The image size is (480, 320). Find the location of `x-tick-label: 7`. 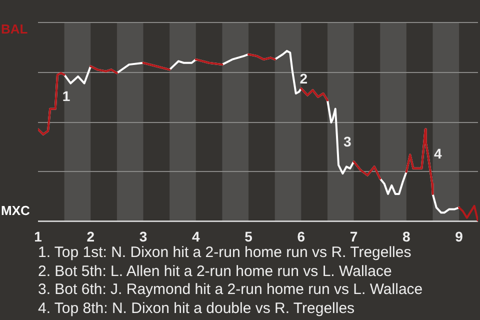

x-tick-label: 7 is located at coordinates (354, 236).